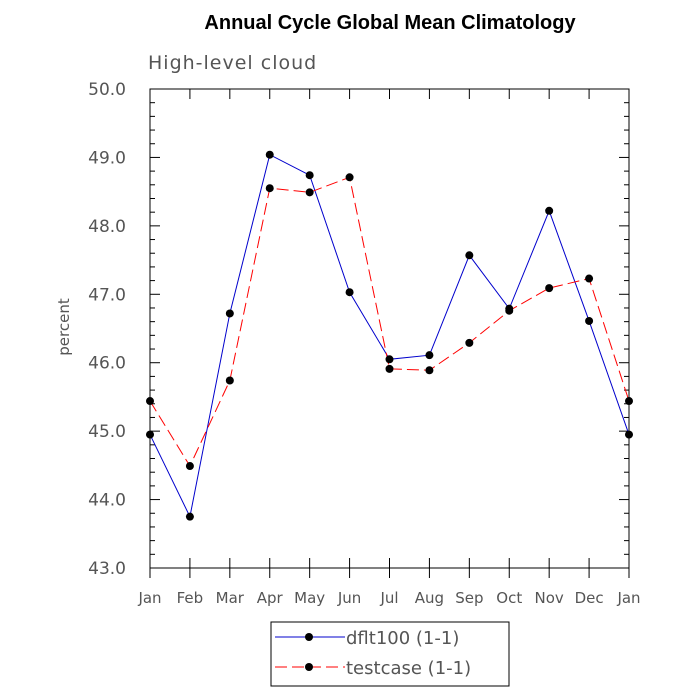 The width and height of the screenshot is (700, 700). I want to click on x-tick-label: Mar, so click(230, 598).